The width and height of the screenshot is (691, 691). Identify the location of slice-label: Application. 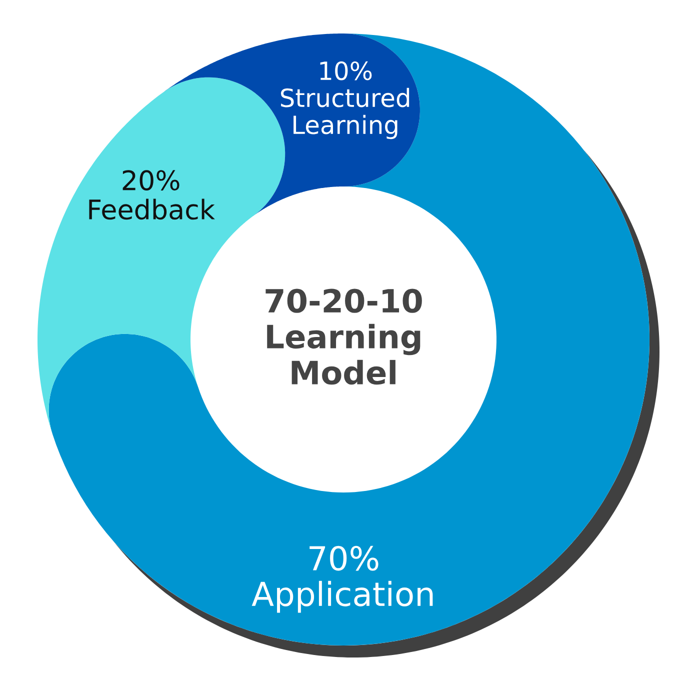
(342, 596).